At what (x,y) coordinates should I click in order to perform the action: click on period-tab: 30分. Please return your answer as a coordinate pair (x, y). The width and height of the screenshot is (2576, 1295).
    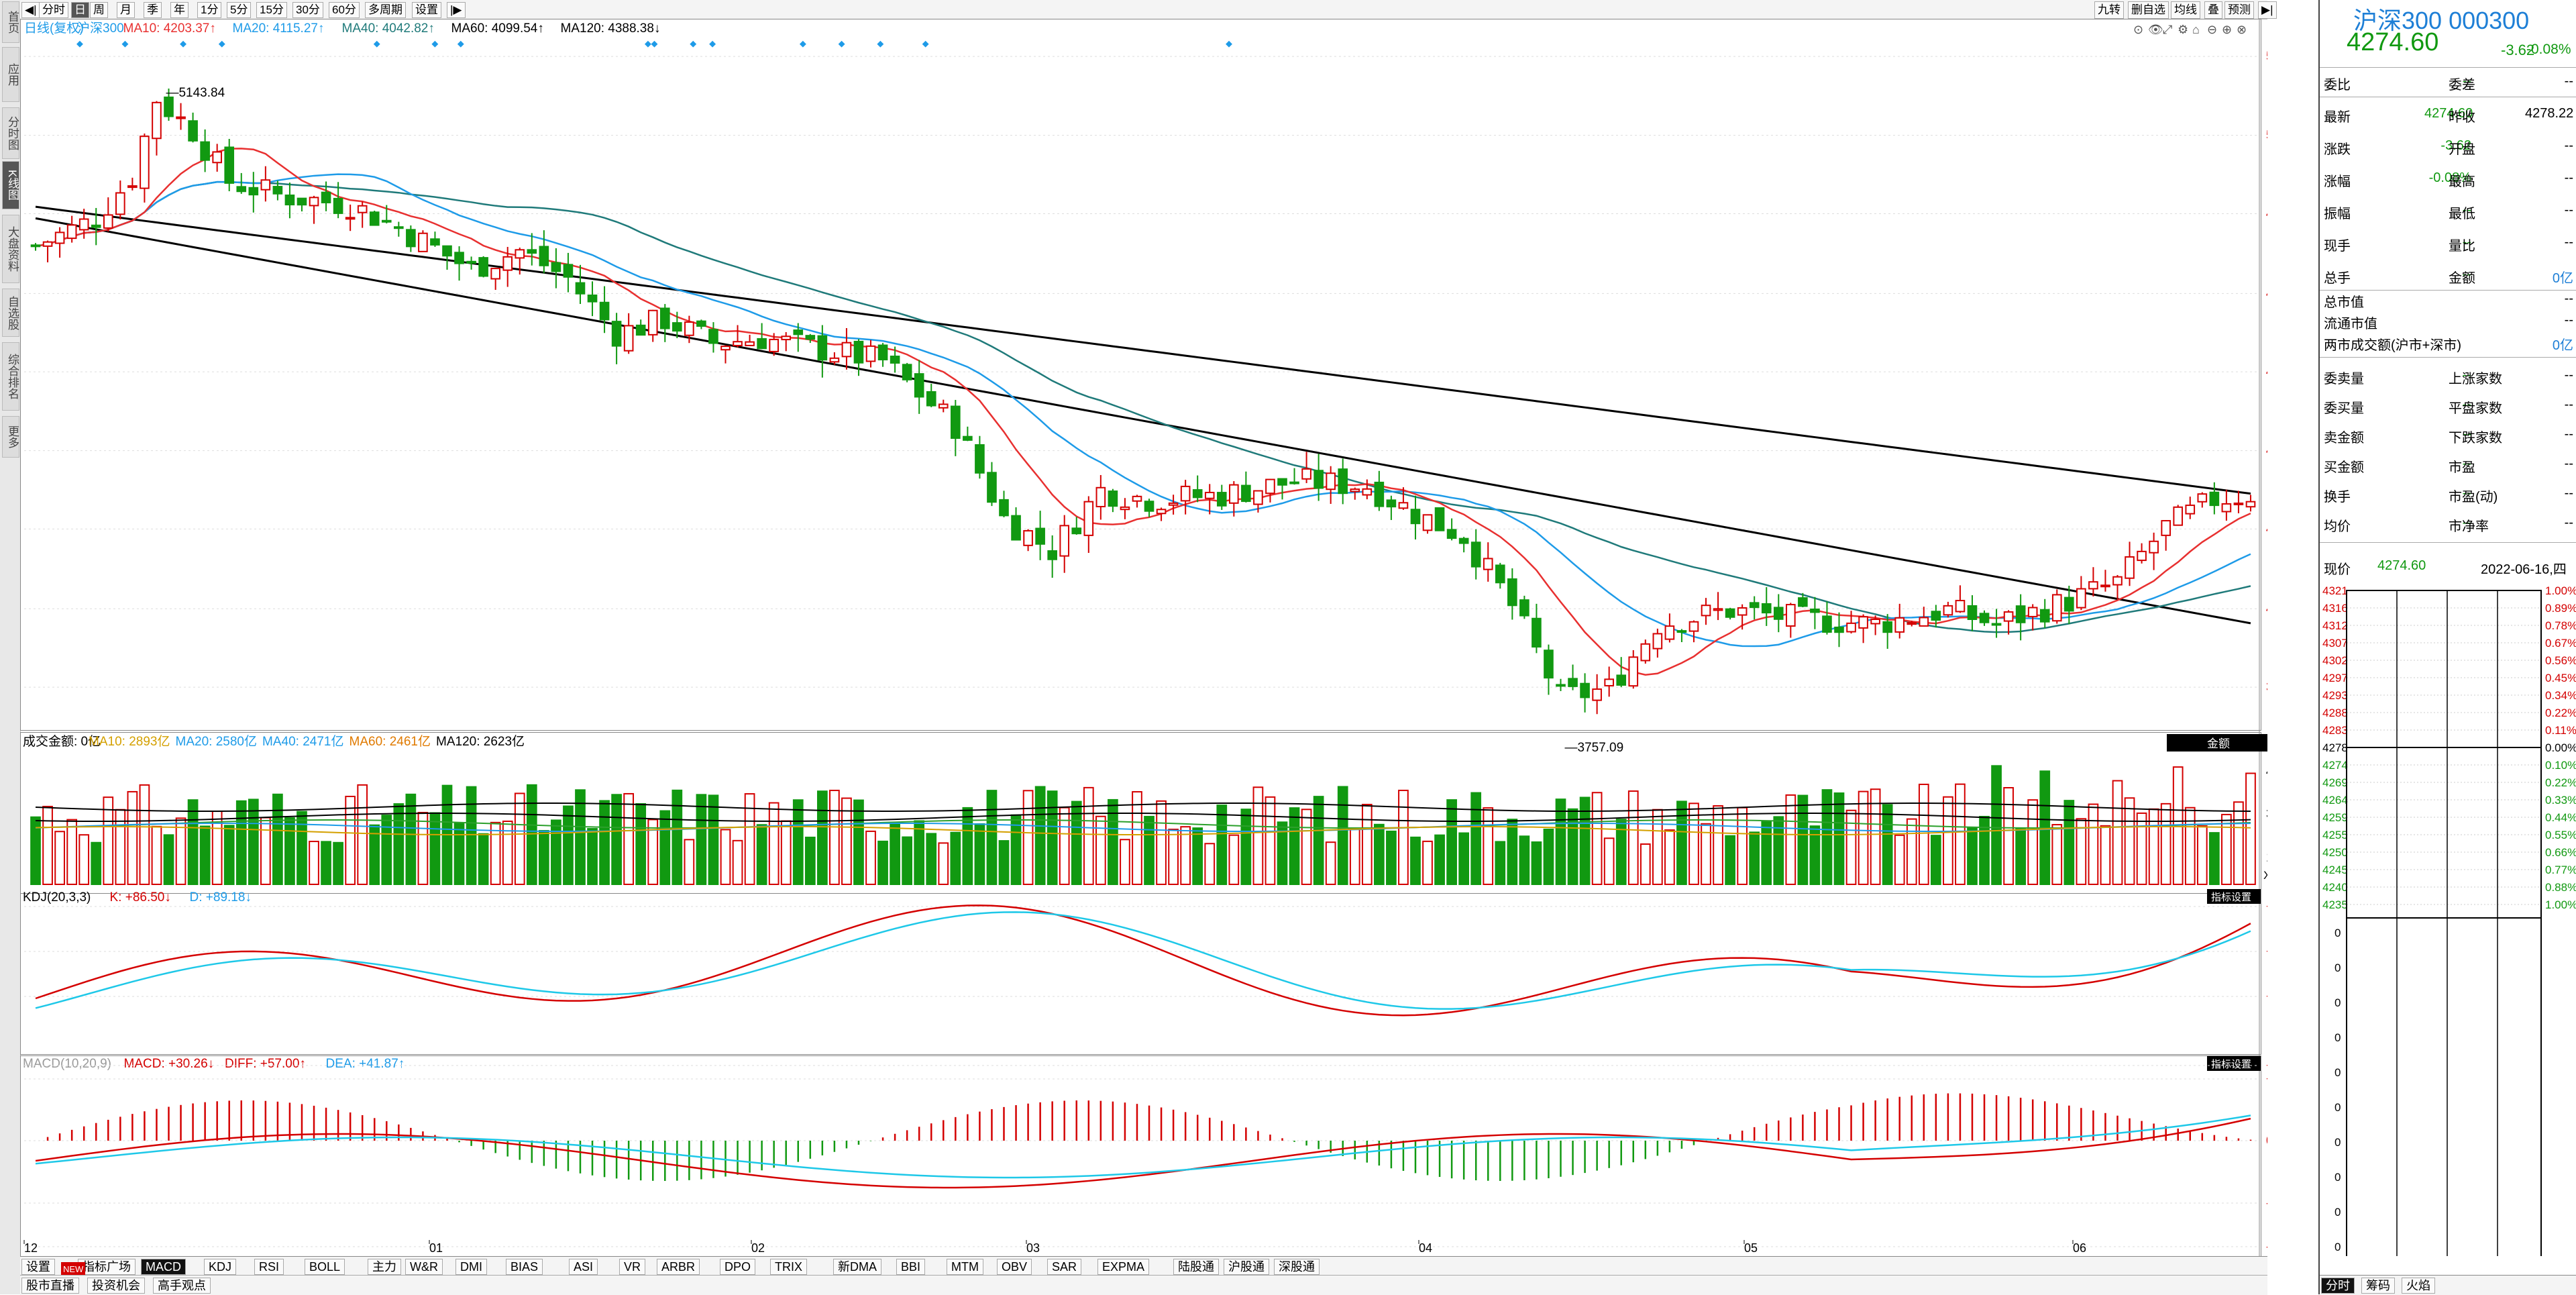
    Looking at the image, I should click on (307, 10).